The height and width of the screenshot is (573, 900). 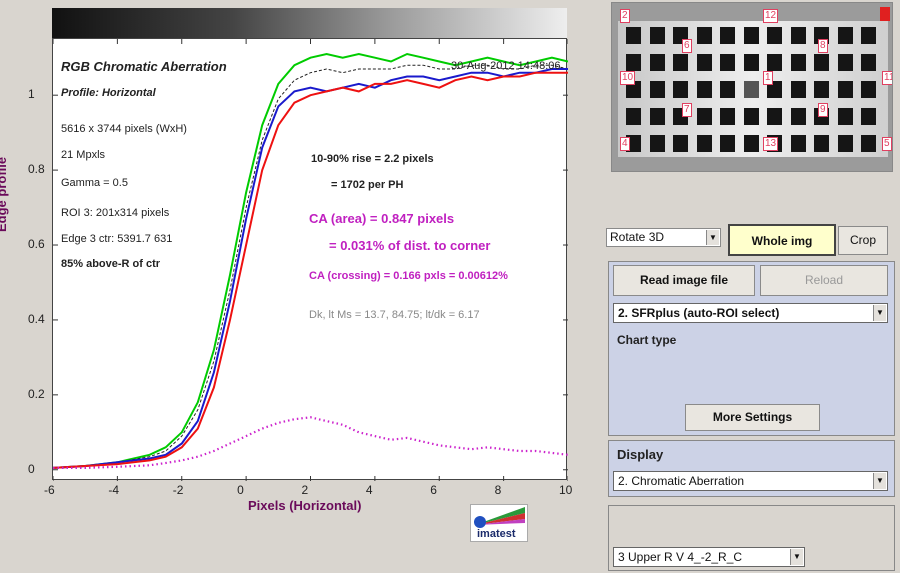 What do you see at coordinates (699, 313) in the screenshot?
I see `chart-select-value: 2. SFRplus (auto-ROI select)` at bounding box center [699, 313].